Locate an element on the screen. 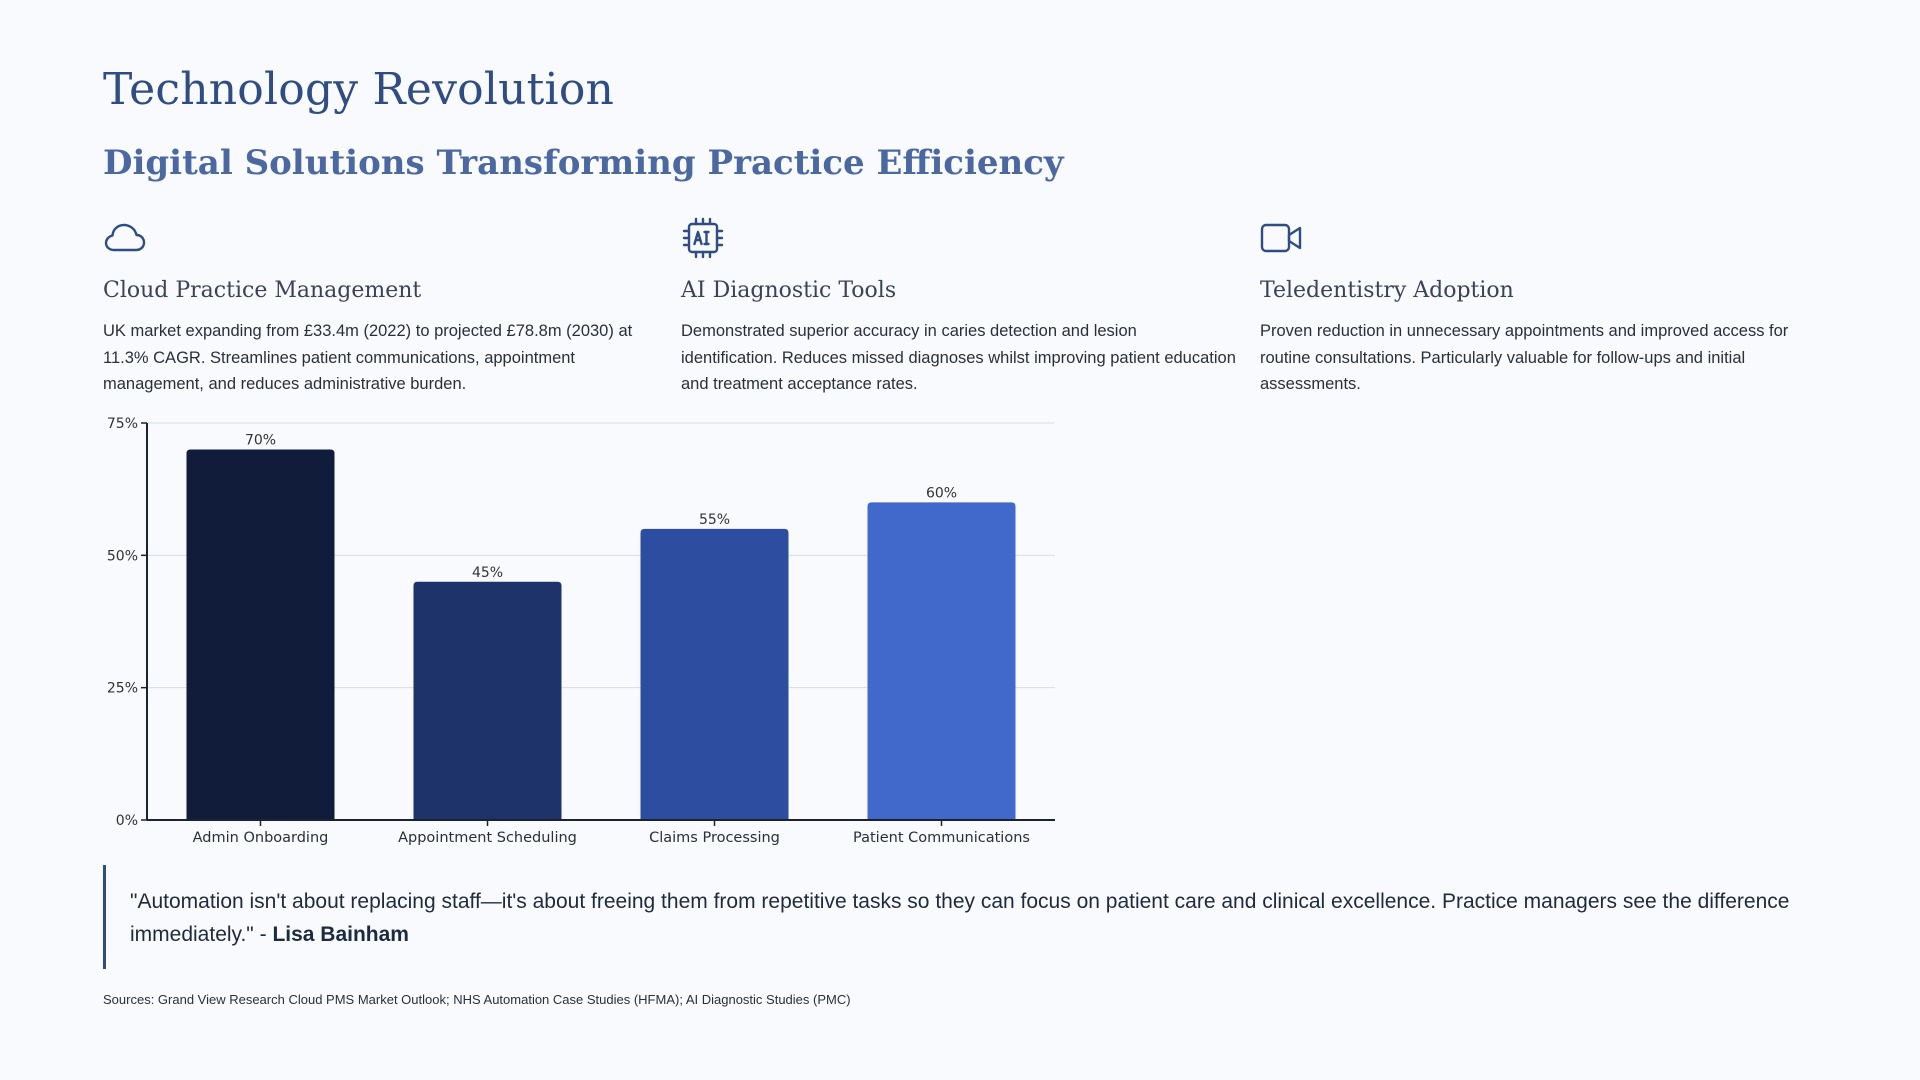  cloud-icon is located at coordinates (125, 237).